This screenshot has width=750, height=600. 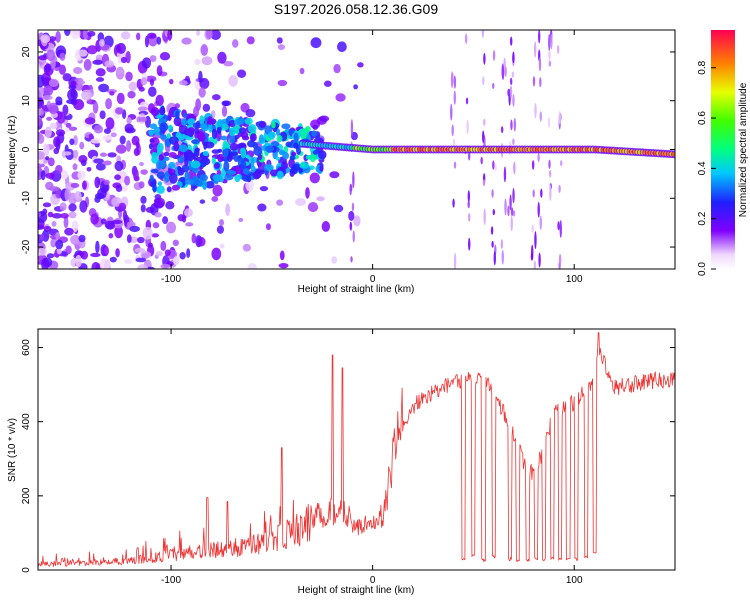 I want to click on x-tick-label: -100, so click(x=171, y=279).